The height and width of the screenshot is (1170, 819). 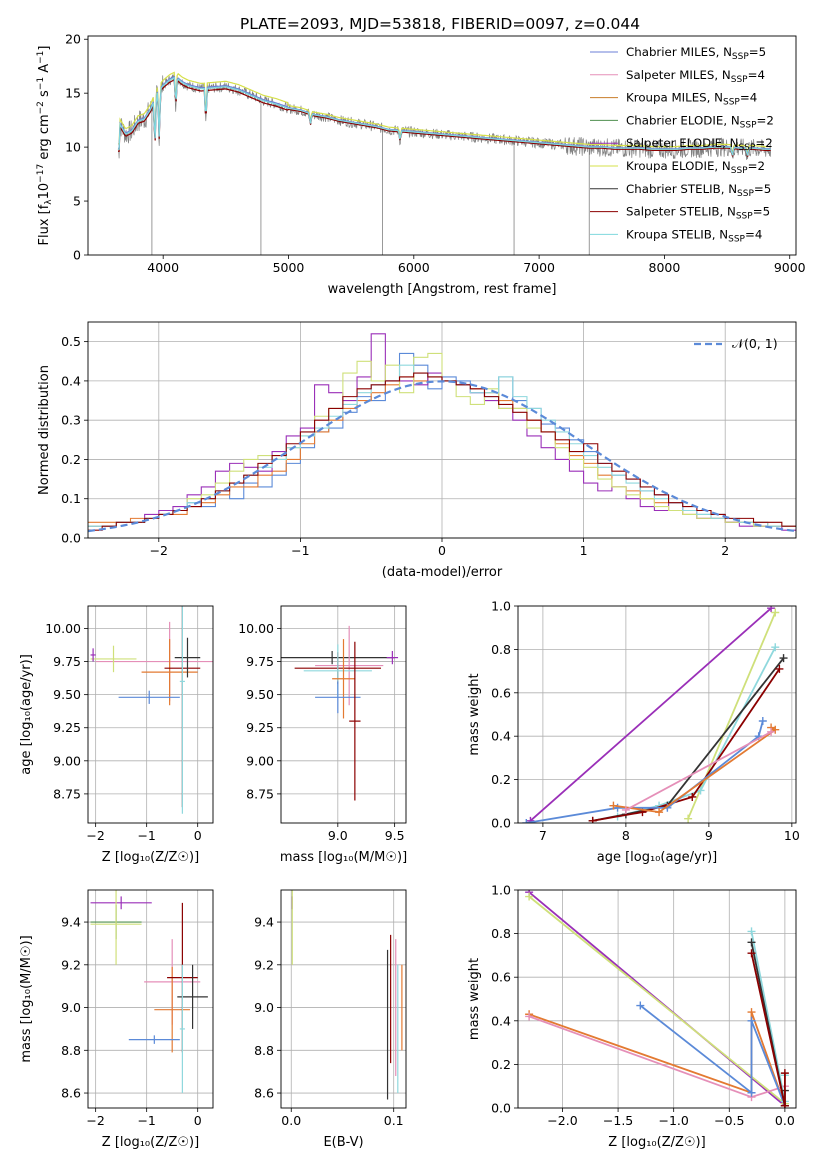 I want to click on y-tick-label: 0.0, so click(x=501, y=1108).